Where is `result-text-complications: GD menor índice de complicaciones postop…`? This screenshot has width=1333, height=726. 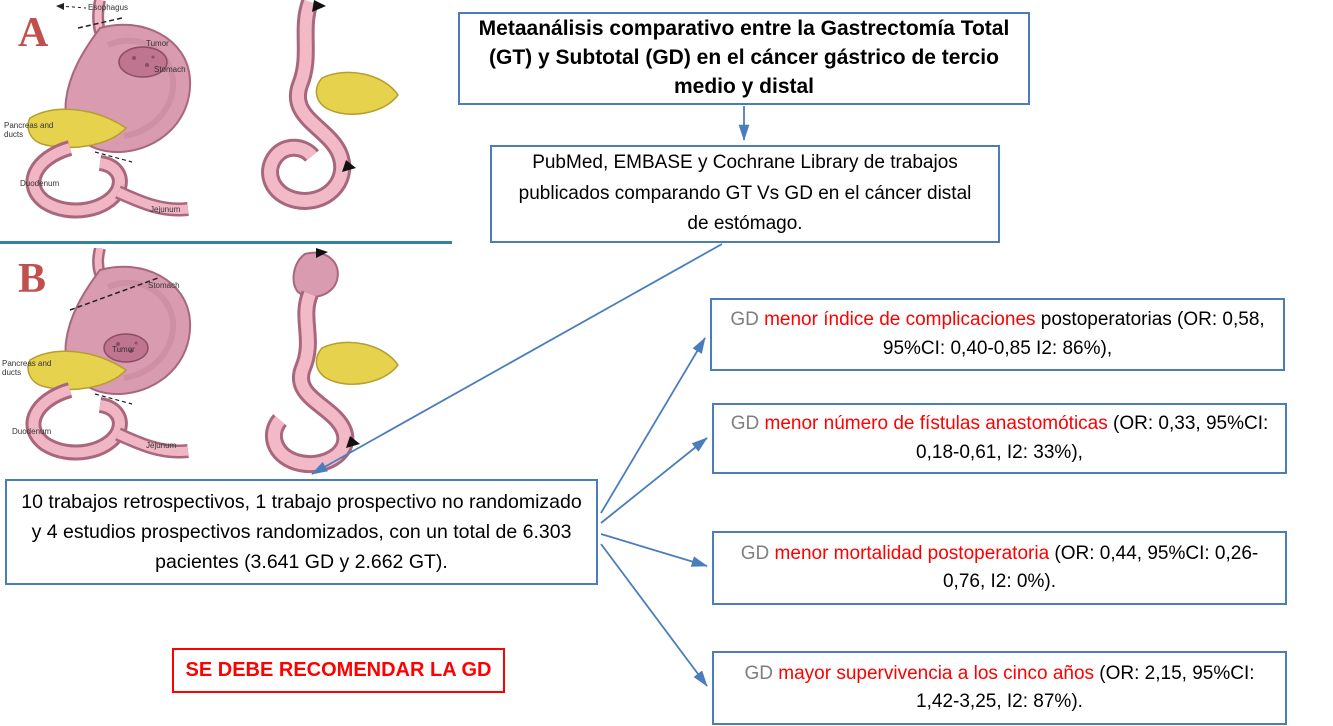 result-text-complications: GD menor índice de complicaciones postop… is located at coordinates (997, 334).